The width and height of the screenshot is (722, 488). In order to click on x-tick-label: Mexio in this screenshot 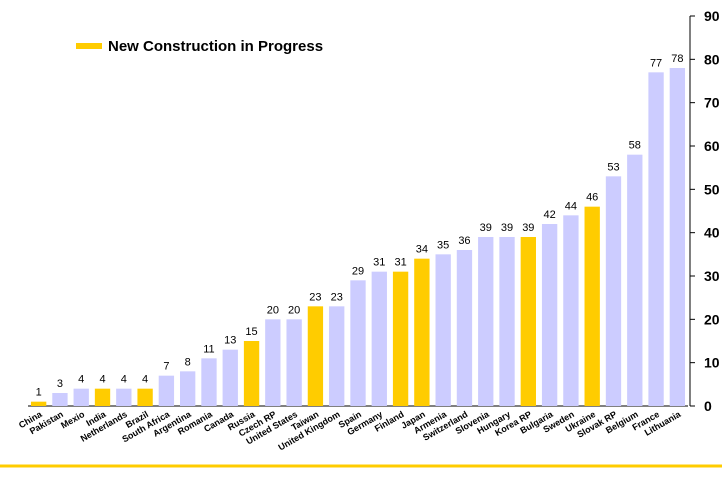, I will do `click(73, 420)`.